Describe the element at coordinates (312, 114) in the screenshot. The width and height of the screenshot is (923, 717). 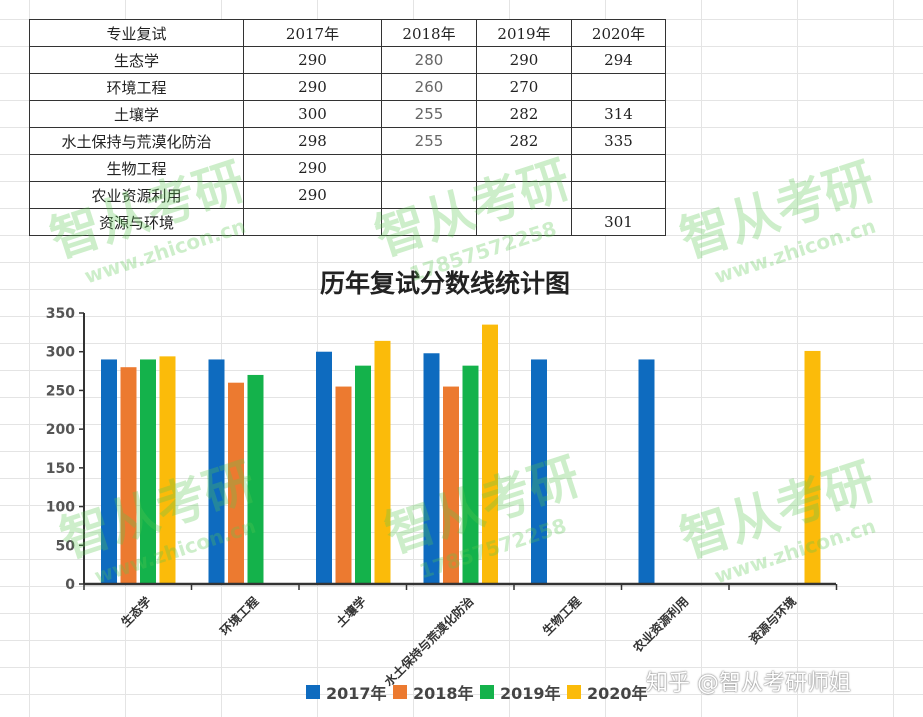
I see `table-cell: 300` at that location.